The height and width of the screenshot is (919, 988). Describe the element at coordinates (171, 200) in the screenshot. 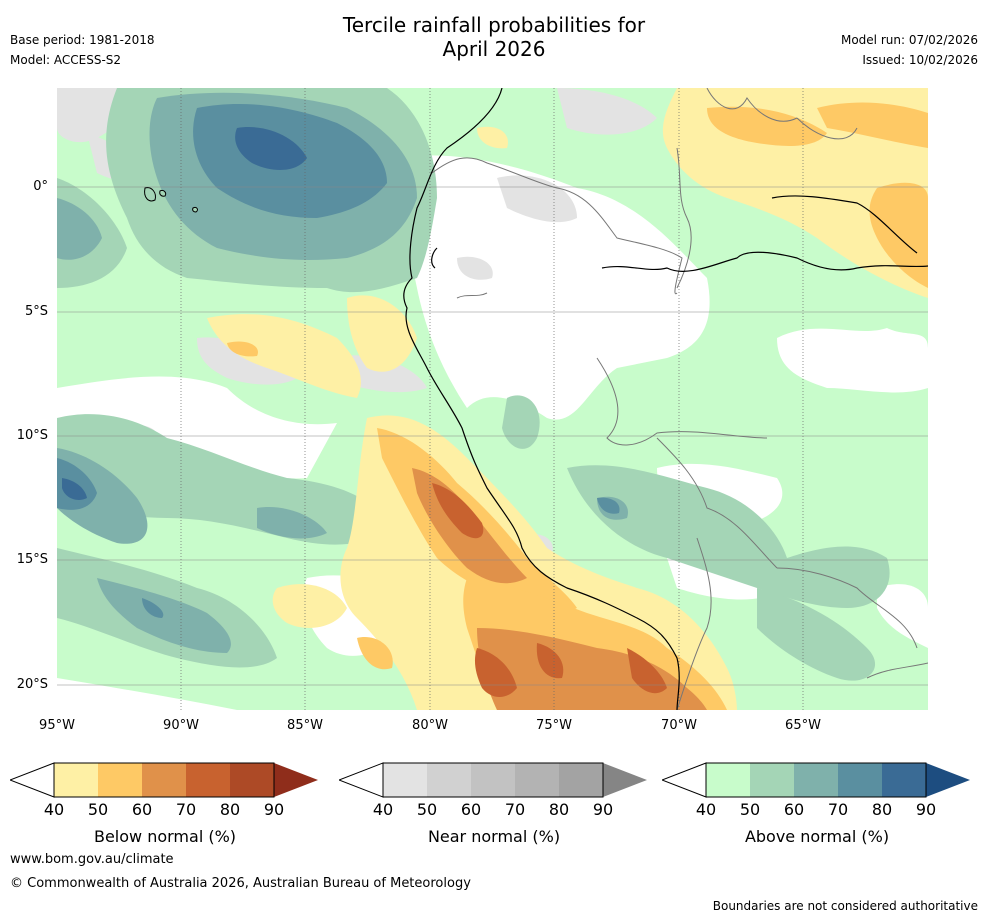

I see `galapagos-islands` at that location.